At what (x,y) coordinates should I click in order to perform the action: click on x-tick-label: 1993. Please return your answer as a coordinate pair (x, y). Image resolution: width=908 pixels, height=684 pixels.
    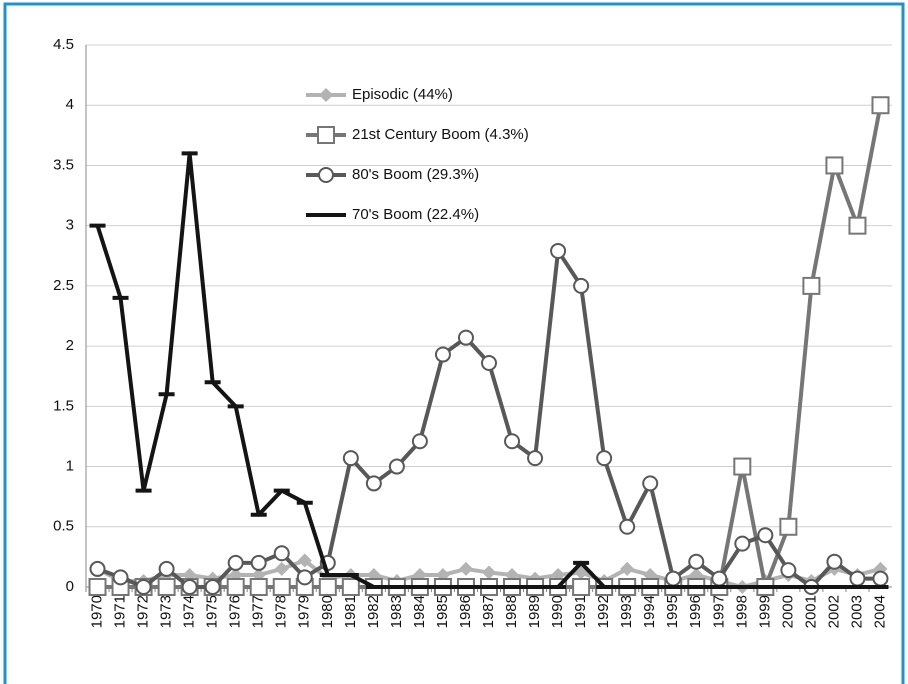
    Looking at the image, I should click on (626, 611).